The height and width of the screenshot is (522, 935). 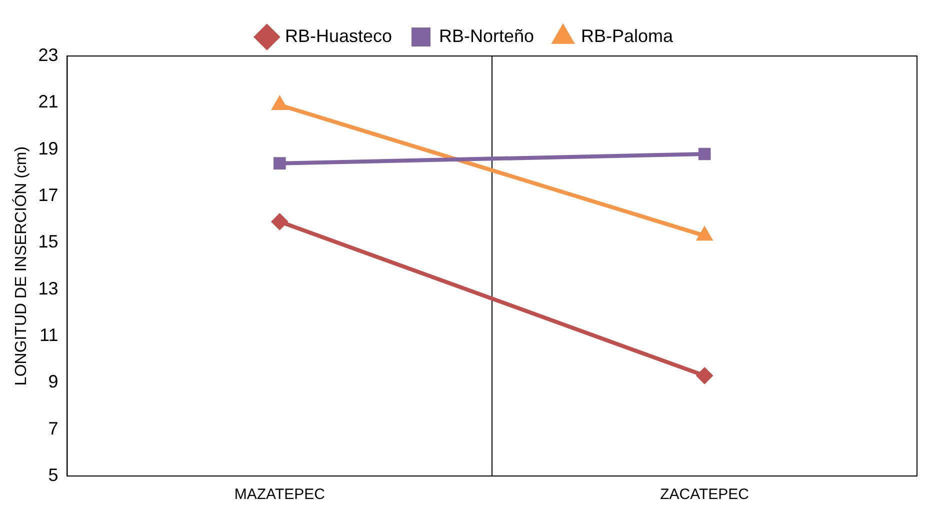 What do you see at coordinates (48, 288) in the screenshot?
I see `y-tick-label: 13` at bounding box center [48, 288].